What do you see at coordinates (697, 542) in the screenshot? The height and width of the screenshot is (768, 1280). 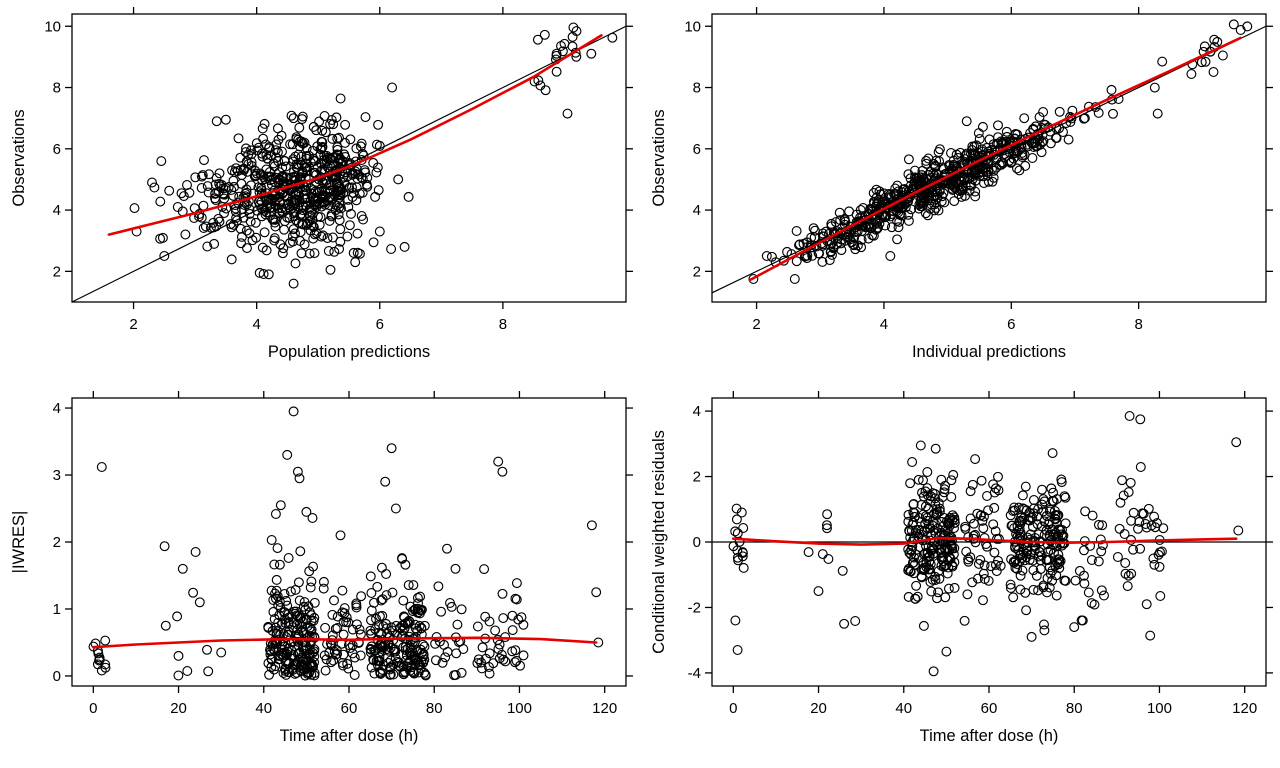 I see `y-tick-label: 0` at bounding box center [697, 542].